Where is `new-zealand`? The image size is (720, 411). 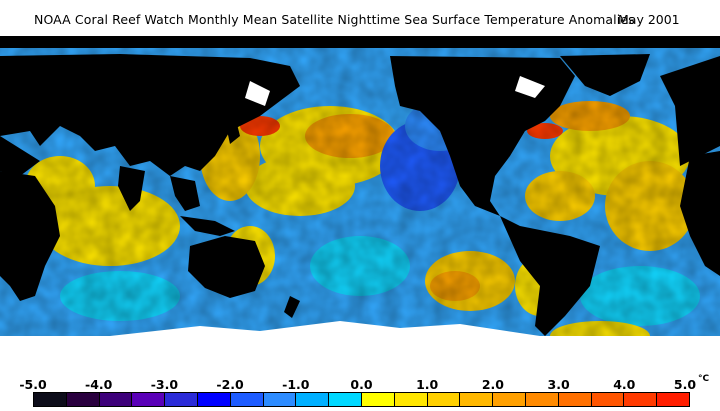 new-zealand is located at coordinates (292, 307).